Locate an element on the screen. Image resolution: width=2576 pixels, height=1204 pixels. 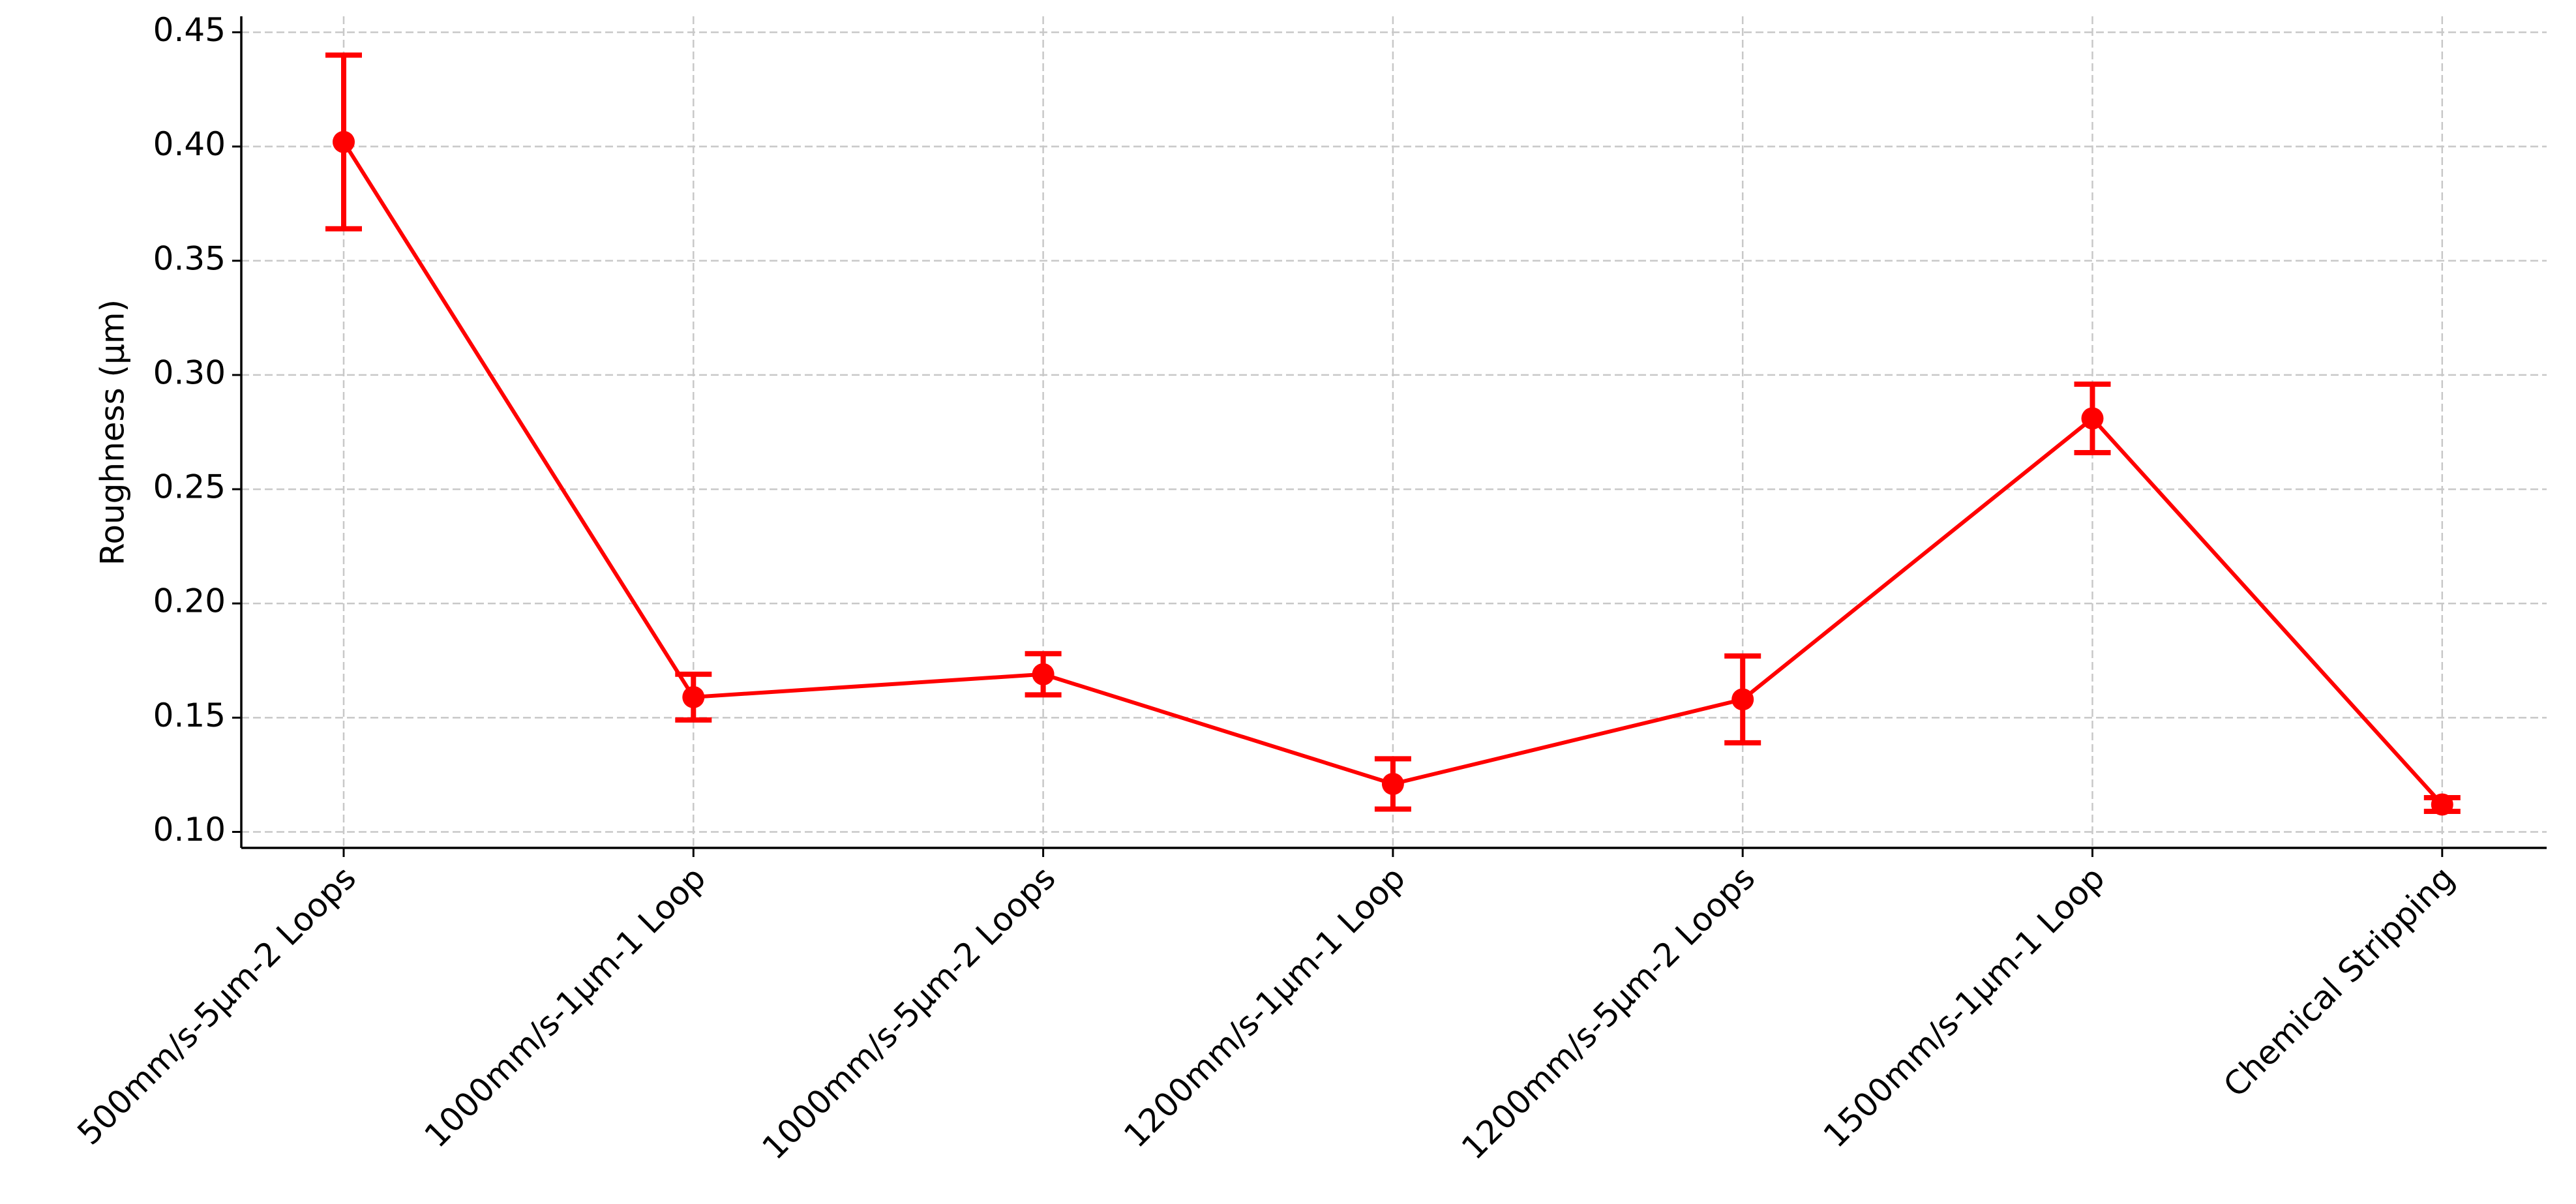
y-tick-label: 0.10 is located at coordinates (189, 830).